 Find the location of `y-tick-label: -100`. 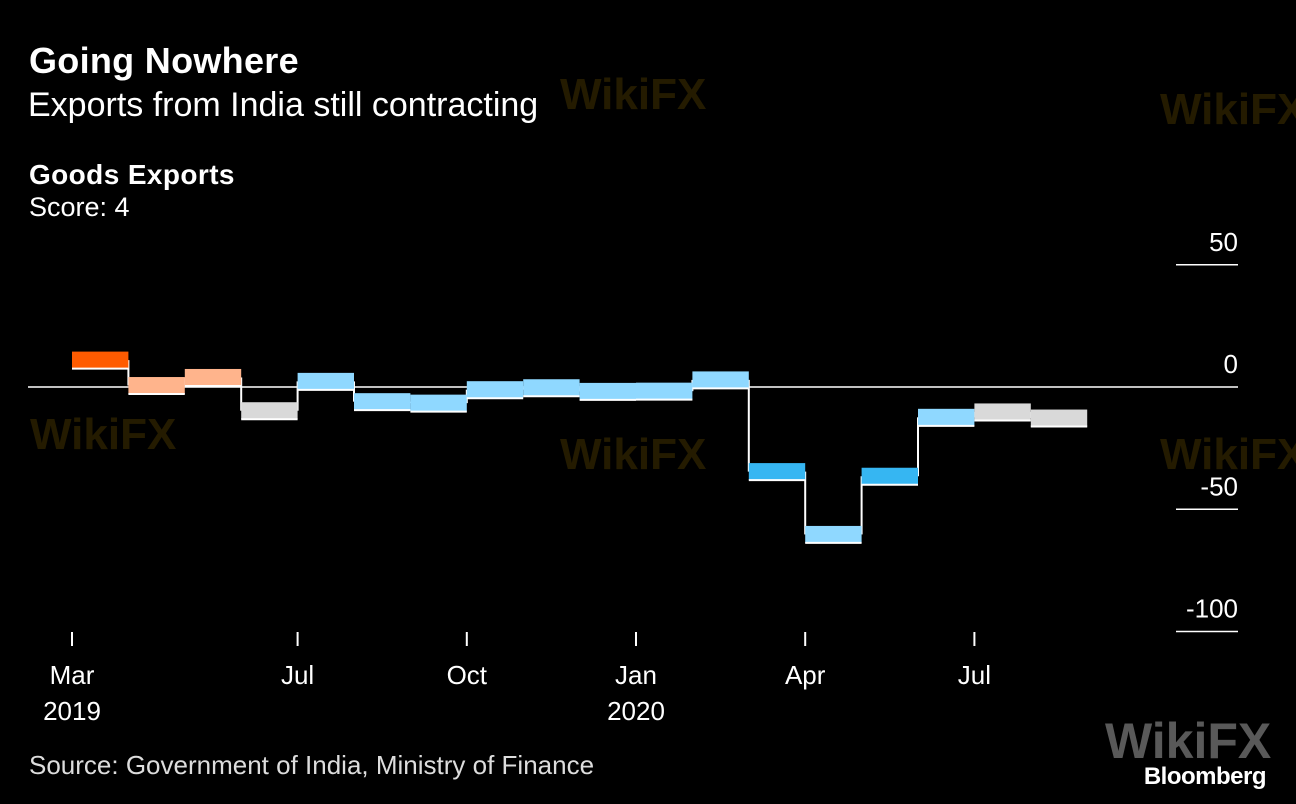

y-tick-label: -100 is located at coordinates (1212, 609).